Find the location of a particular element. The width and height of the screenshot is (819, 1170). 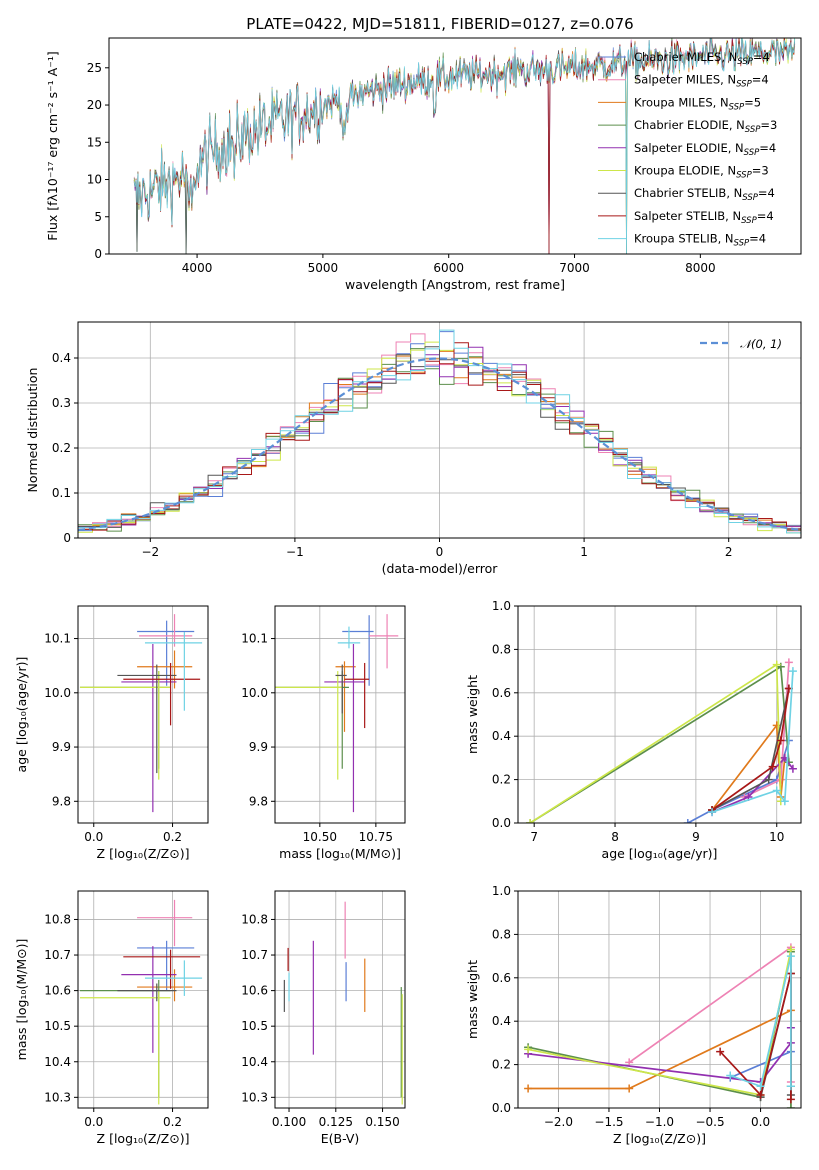

x-tick-label: 8000 is located at coordinates (700, 268).